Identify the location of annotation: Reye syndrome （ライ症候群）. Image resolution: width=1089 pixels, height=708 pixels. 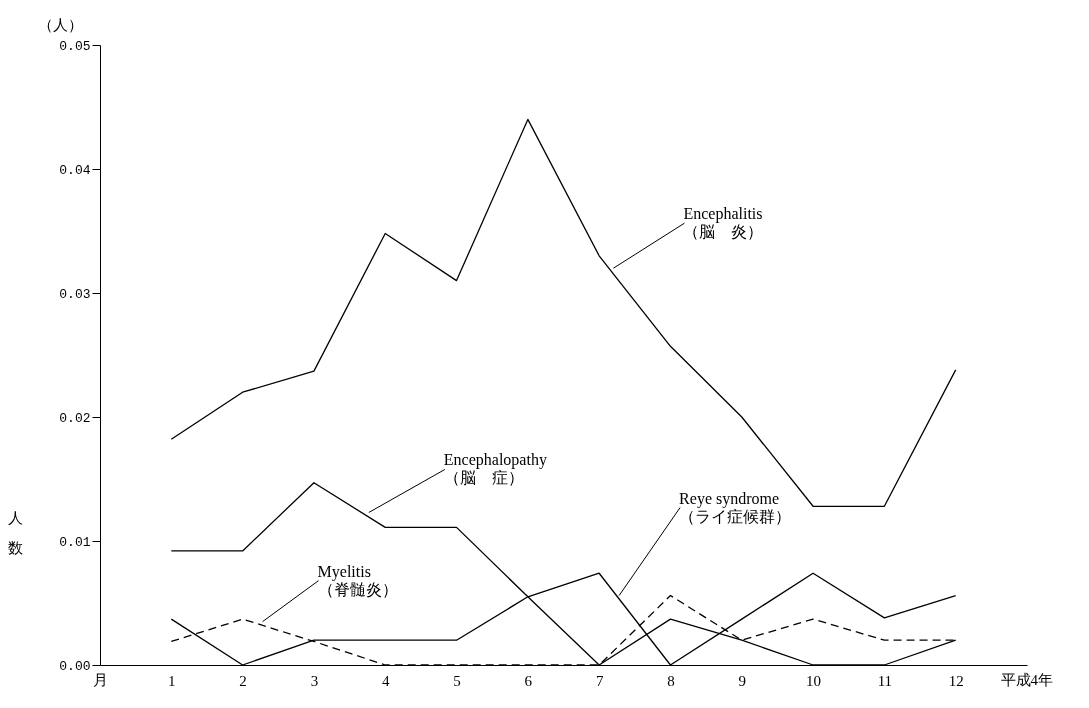
(735, 507).